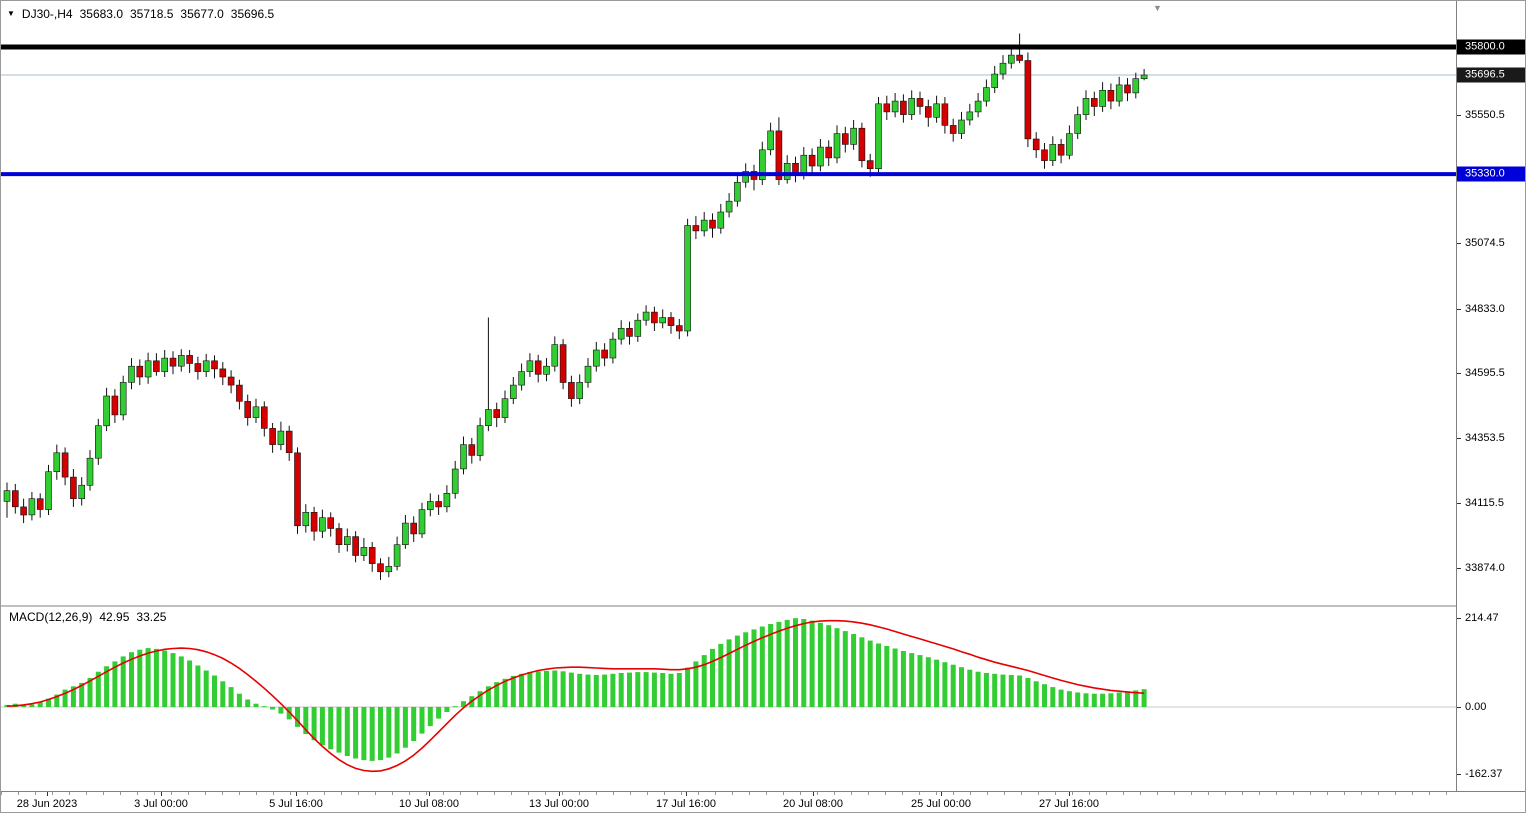 The width and height of the screenshot is (1526, 813). I want to click on chart-shift-marker-icon: ▼, so click(1157, 8).